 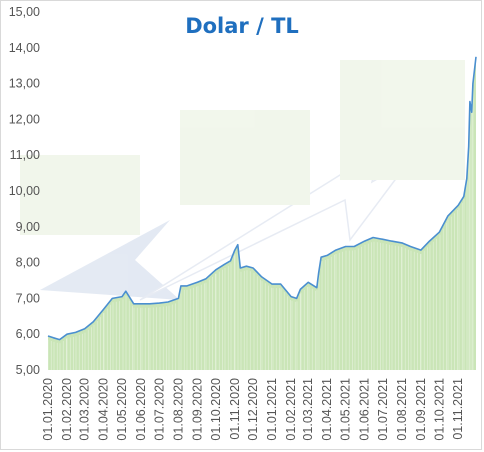 What do you see at coordinates (141, 409) in the screenshot?
I see `x-tick-label: 01.06.2020` at bounding box center [141, 409].